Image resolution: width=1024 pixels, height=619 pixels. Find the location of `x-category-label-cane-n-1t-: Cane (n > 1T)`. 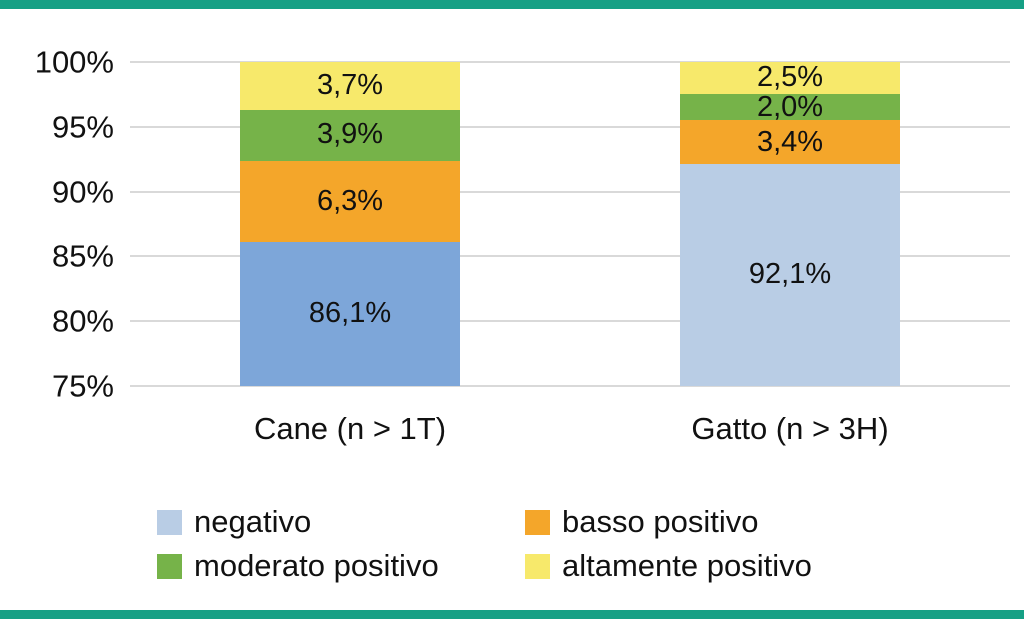

x-category-label-cane-n-1t-: Cane (n > 1T) is located at coordinates (350, 428).